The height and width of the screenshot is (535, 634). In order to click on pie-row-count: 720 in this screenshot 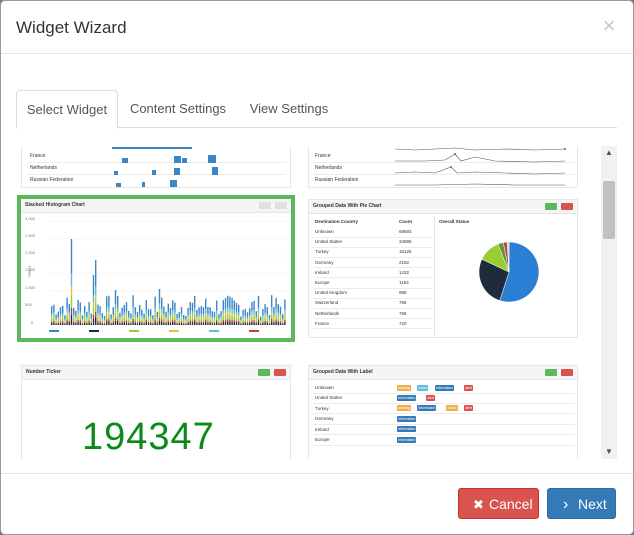, I will do `click(403, 323)`.